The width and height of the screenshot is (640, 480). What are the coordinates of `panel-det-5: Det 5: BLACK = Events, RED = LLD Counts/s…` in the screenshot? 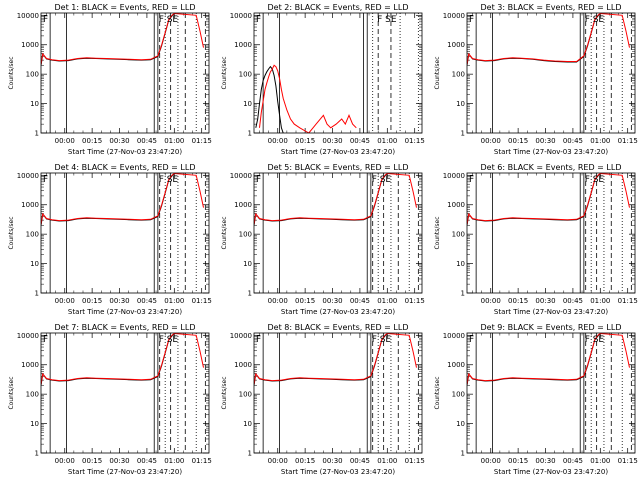 It's located at (323, 239).